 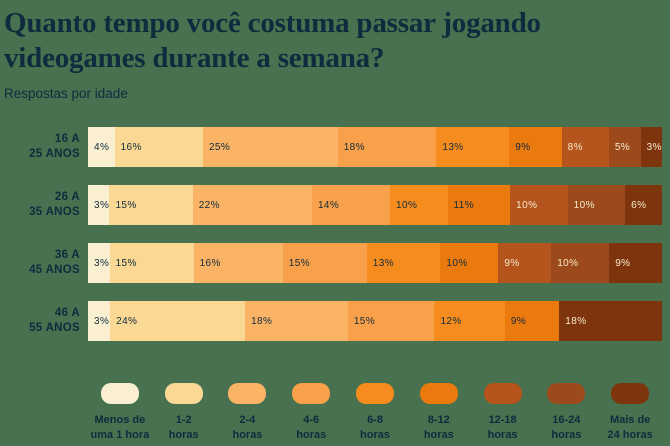 What do you see at coordinates (120, 413) in the screenshot?
I see `legend-item: Menos de uma 1 hora` at bounding box center [120, 413].